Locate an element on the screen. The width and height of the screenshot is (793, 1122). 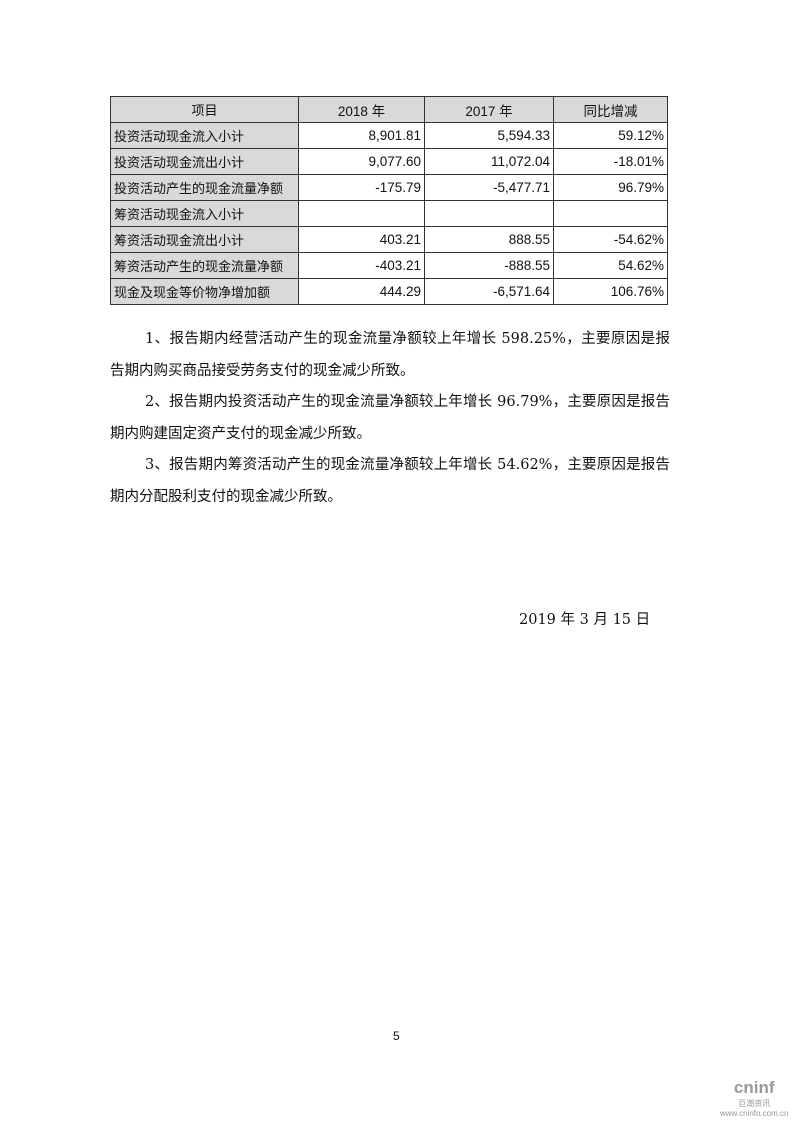
value-cell: 54.62% is located at coordinates (610, 265).